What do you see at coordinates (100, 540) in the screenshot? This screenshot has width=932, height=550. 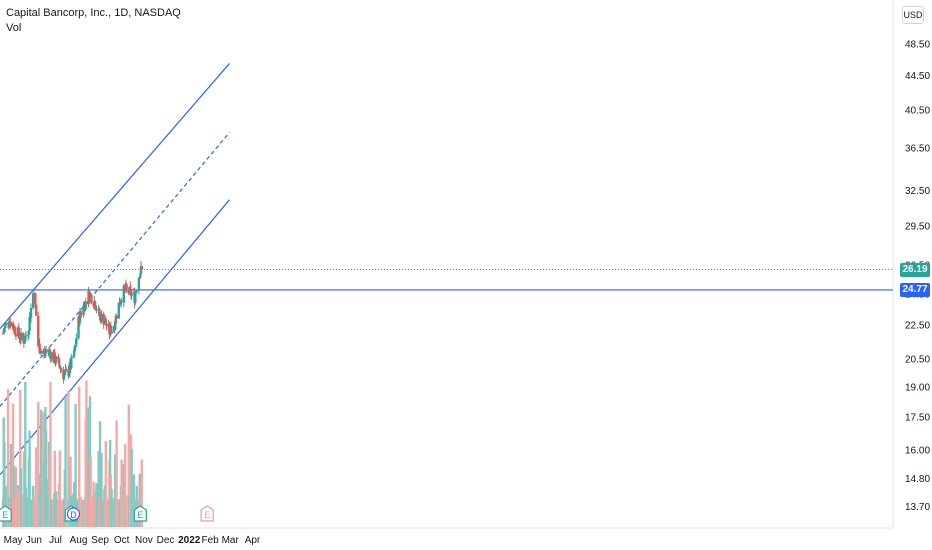 I see `x-tick-label: Sep` at bounding box center [100, 540].